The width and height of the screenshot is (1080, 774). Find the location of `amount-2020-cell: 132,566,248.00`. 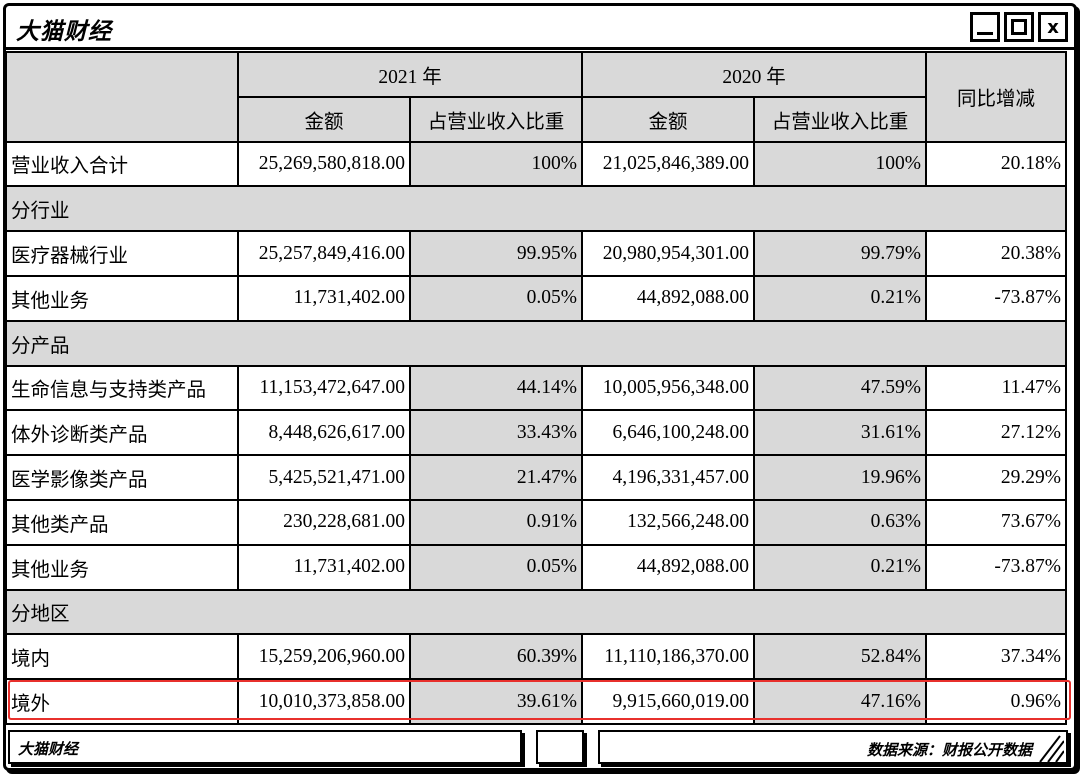

amount-2020-cell: 132,566,248.00 is located at coordinates (668, 522).